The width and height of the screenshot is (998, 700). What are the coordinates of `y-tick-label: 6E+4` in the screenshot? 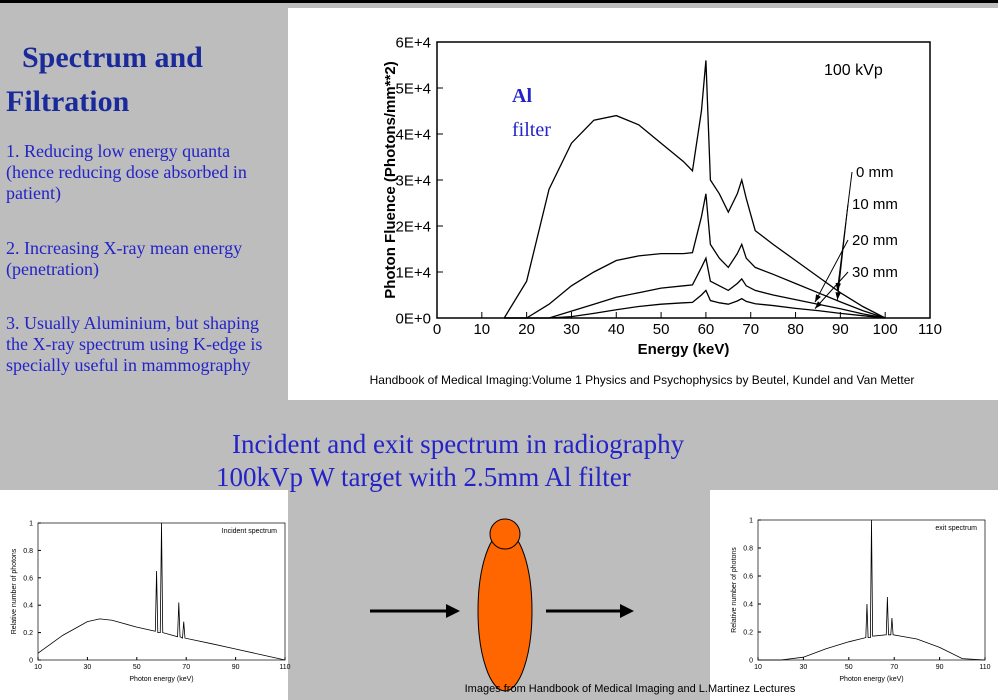 It's located at (413, 42).